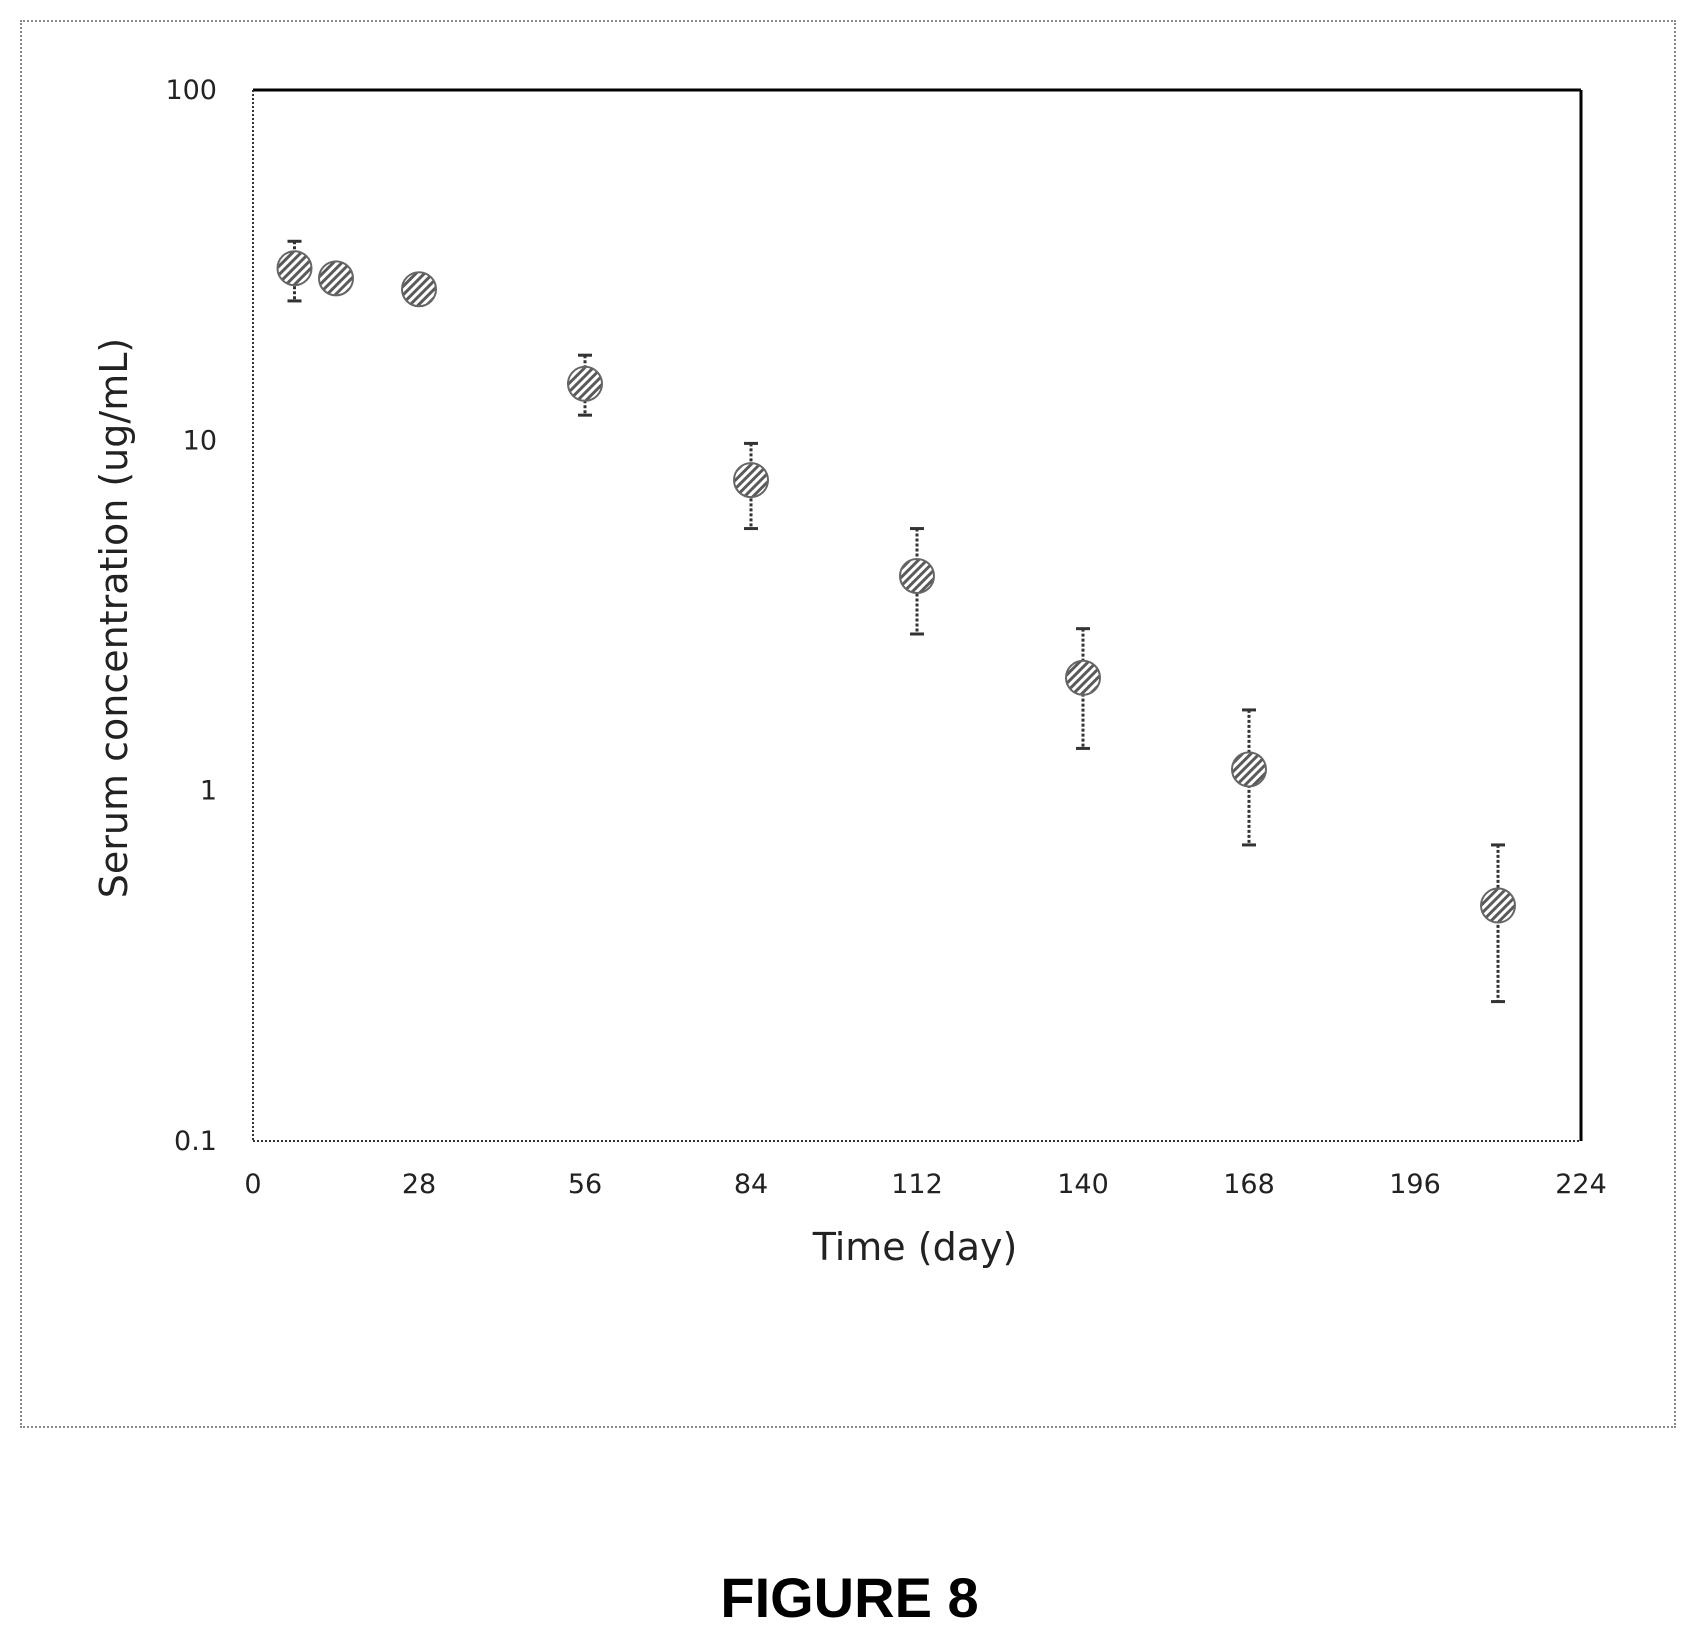  I want to click on y-tick-label: 10, so click(200, 440).